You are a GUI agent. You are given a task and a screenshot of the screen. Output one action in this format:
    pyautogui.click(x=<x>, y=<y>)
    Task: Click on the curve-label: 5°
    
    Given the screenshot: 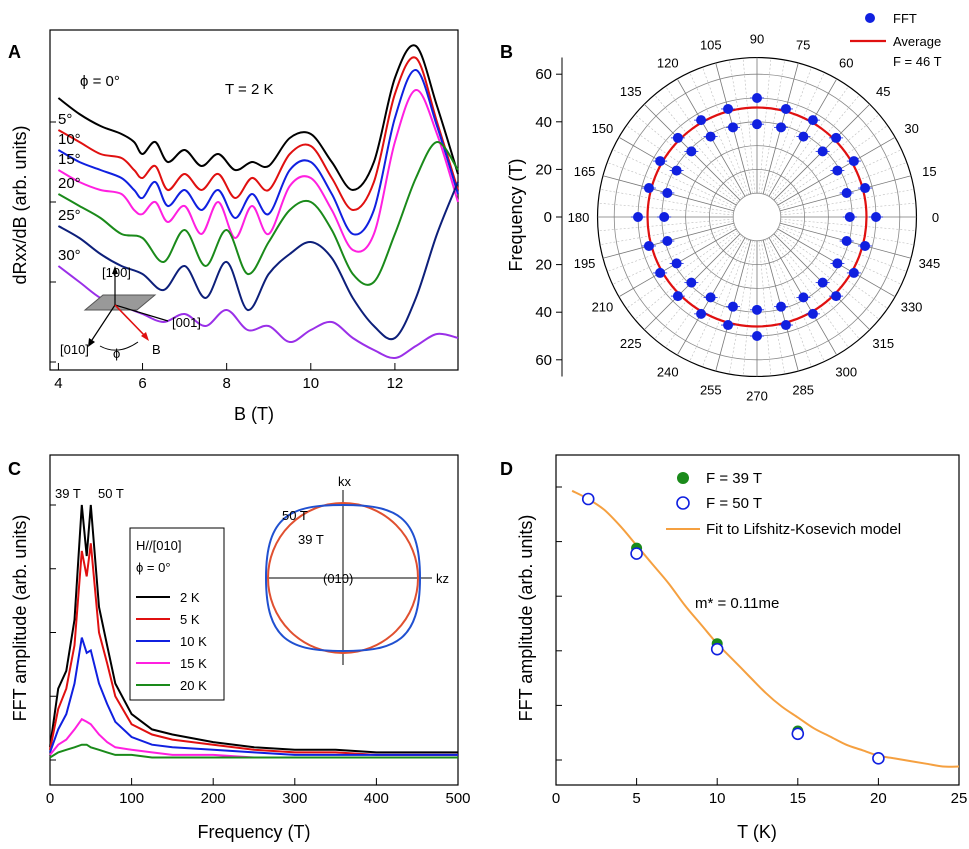 What is the action you would take?
    pyautogui.click(x=65, y=119)
    